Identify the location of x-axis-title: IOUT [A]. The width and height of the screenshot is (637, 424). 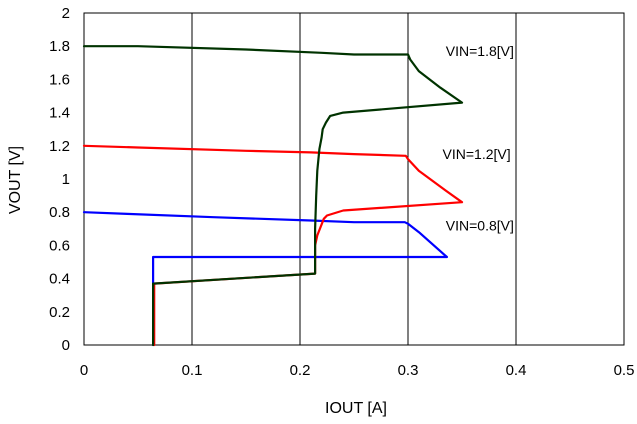
(356, 408).